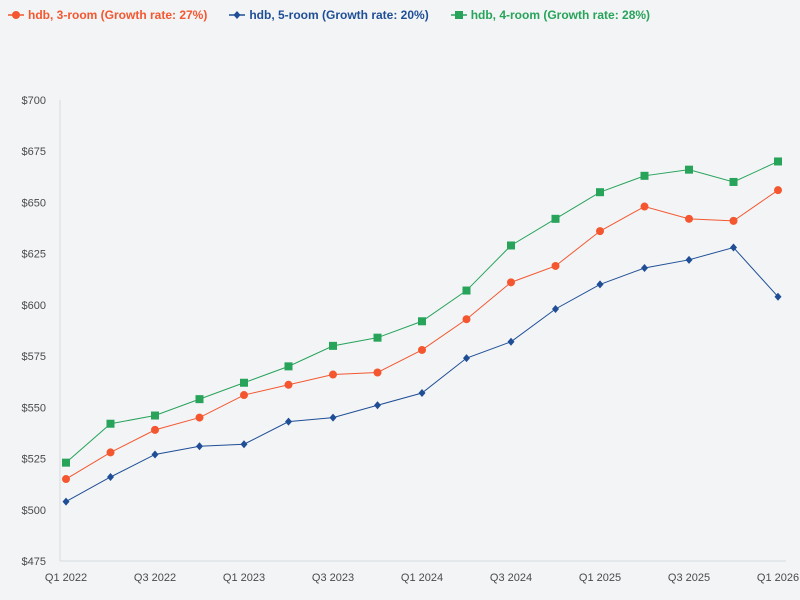  I want to click on y-tick-label: $500, so click(34, 511).